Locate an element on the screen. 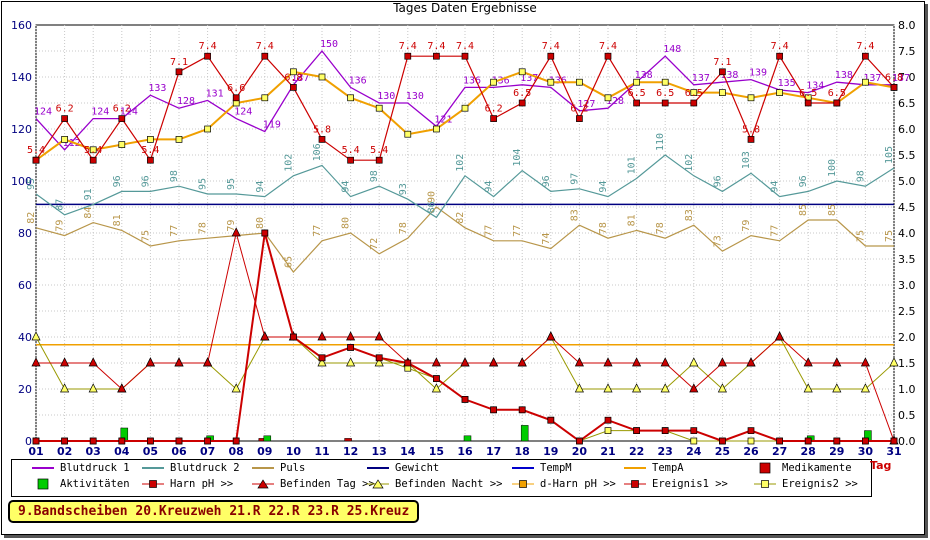 This screenshot has height=540, width=930. data-label: 78 is located at coordinates (403, 228).